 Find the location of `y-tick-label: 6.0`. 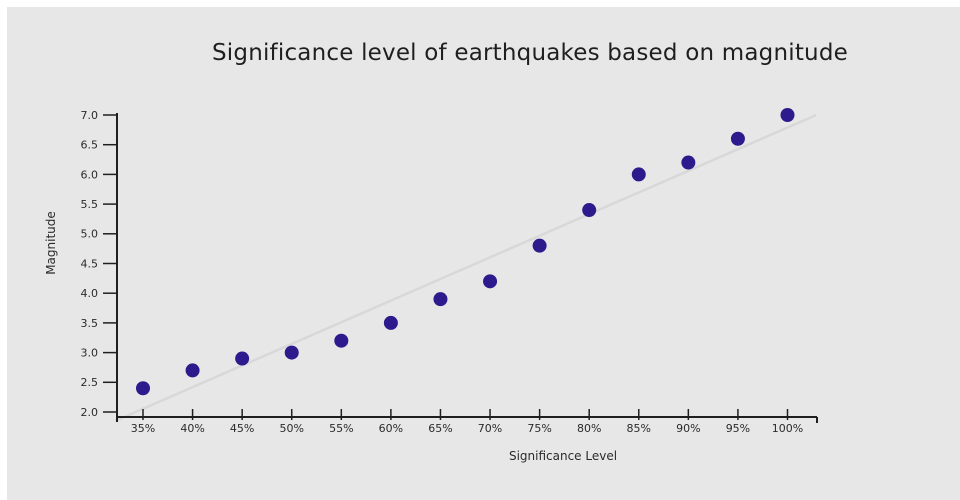

y-tick-label: 6.0 is located at coordinates (90, 174).